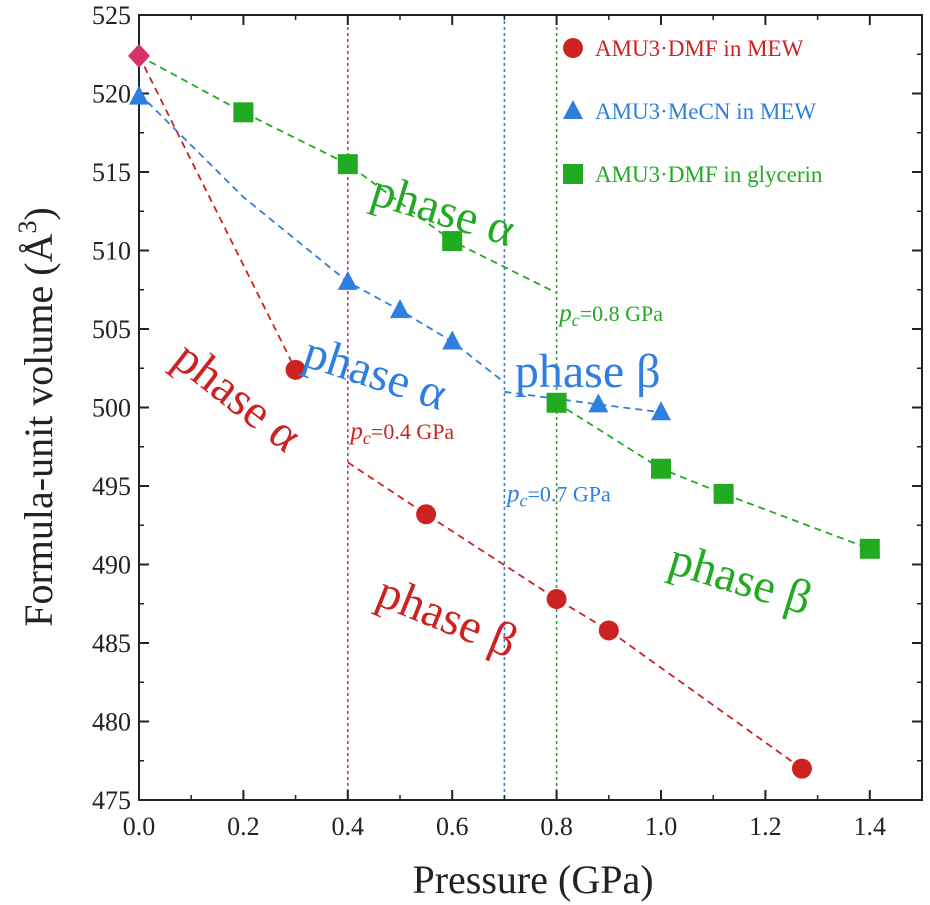 The image size is (930, 905). Describe the element at coordinates (111, 486) in the screenshot. I see `y-tick-label: 495` at that location.